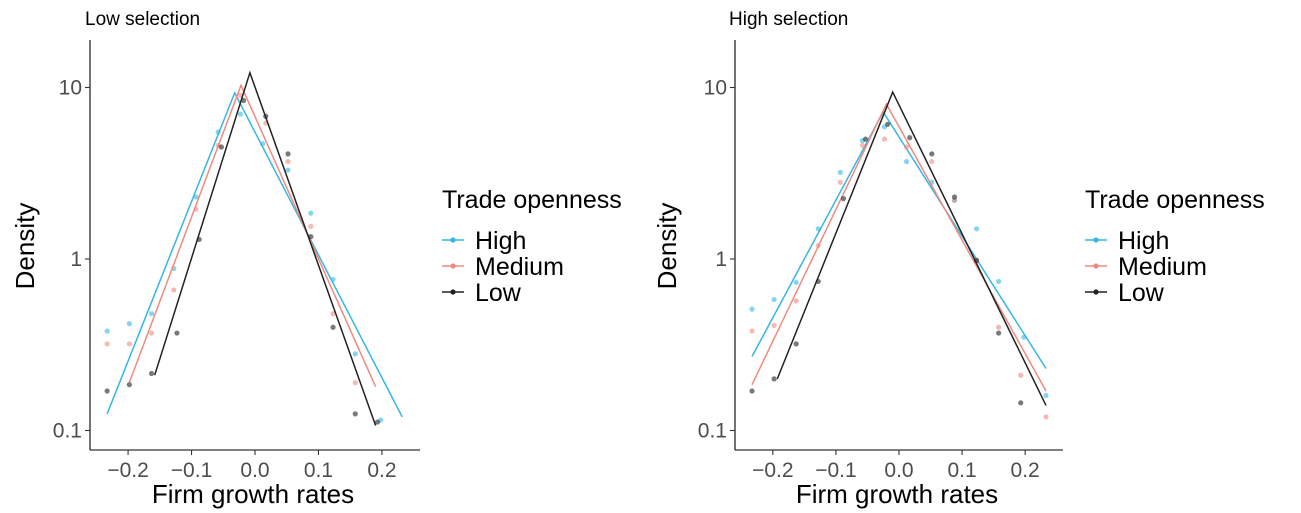 Image resolution: width=1301 pixels, height=513 pixels. Describe the element at coordinates (70, 88) in the screenshot. I see `y-tick-label: 10` at that location.